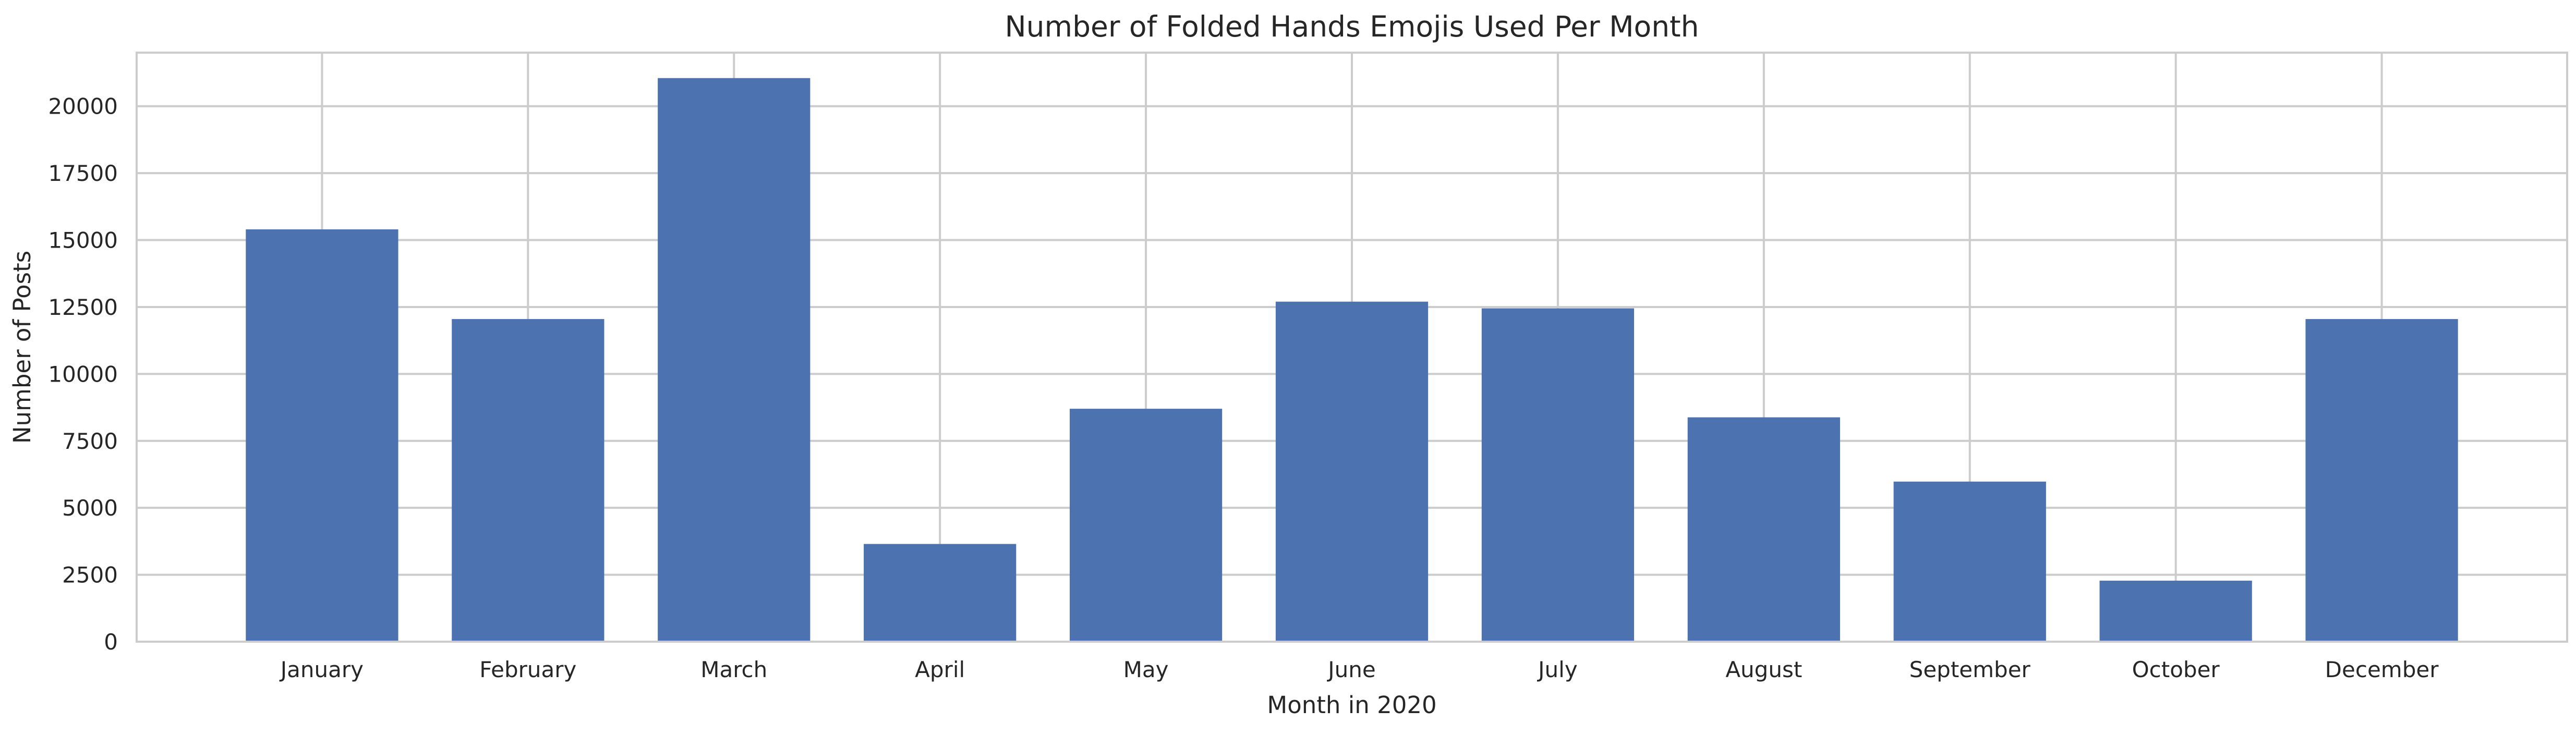 This screenshot has width=2576, height=735. What do you see at coordinates (83, 240) in the screenshot?
I see `y-tick-label: 15000` at bounding box center [83, 240].